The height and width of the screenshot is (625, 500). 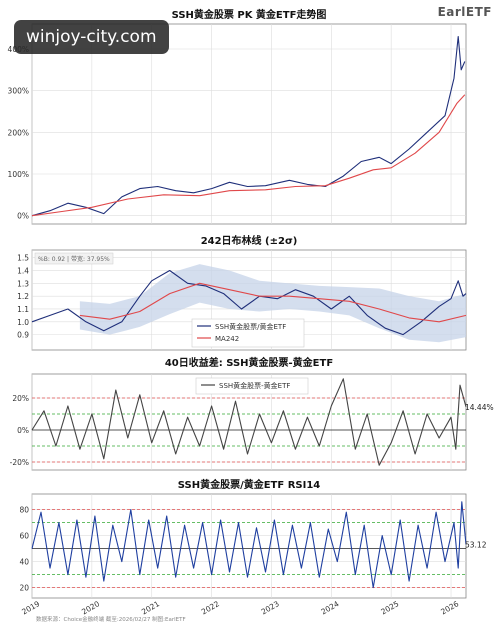 I want to click on x-tick-label: 2026, so click(x=449, y=607).